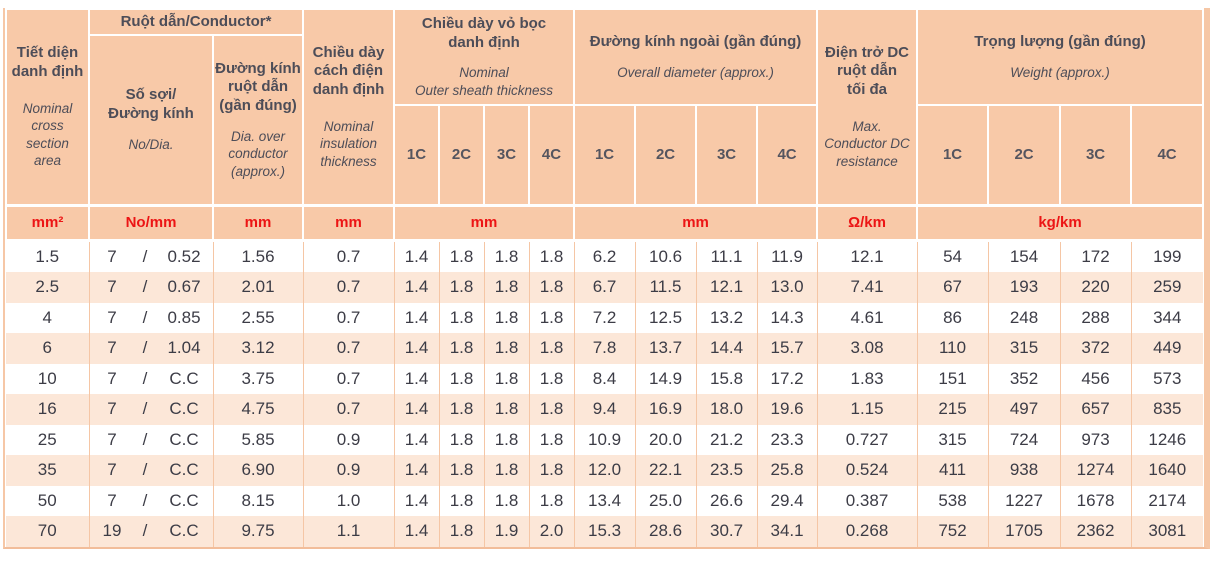 This screenshot has width=1211, height=561. Describe the element at coordinates (665, 439) in the screenshot. I see `cell-od-2c: 20.0` at that location.